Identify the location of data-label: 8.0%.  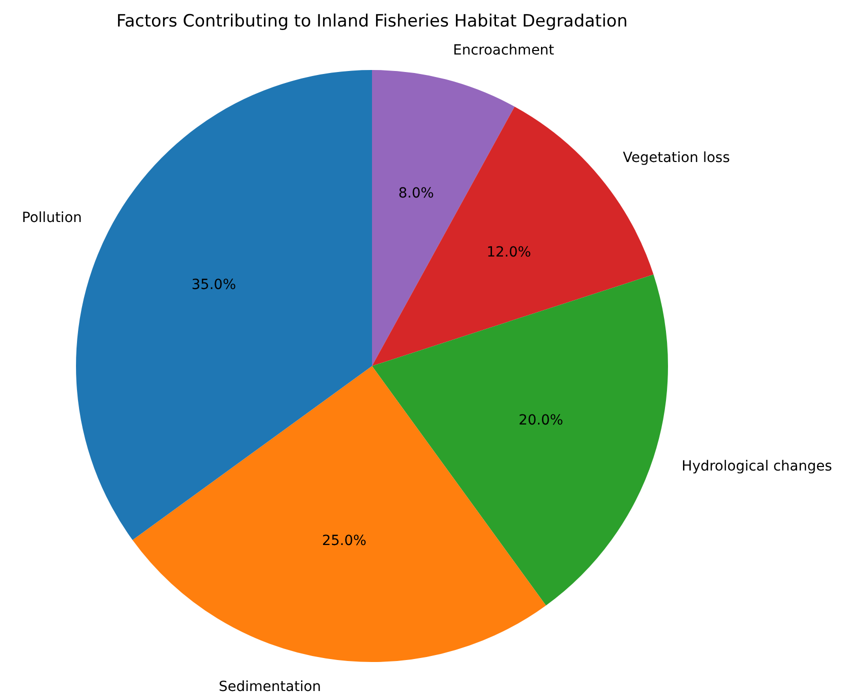
(416, 194).